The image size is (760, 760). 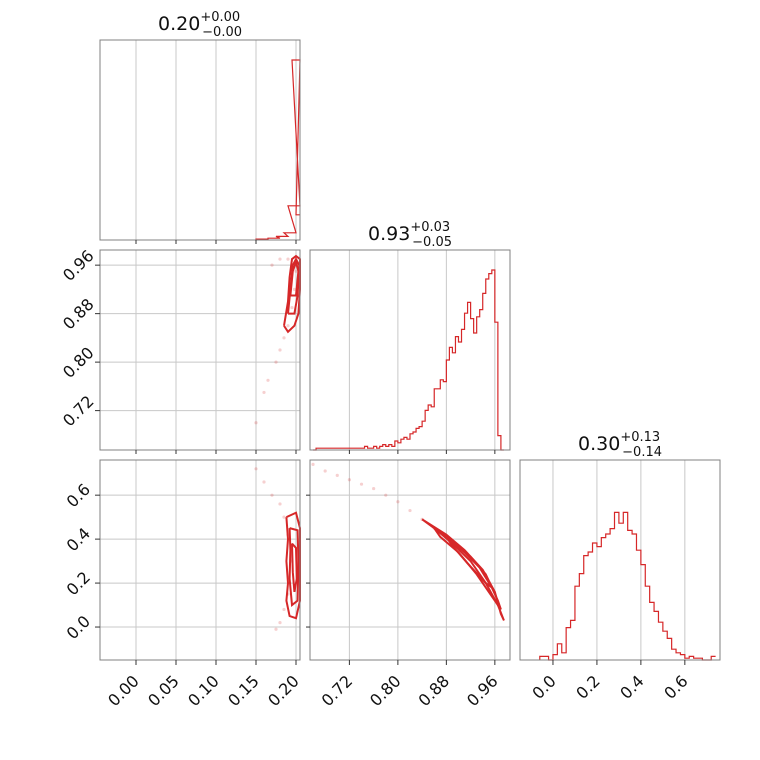 I want to click on y-tick-label: 0.88, so click(x=78, y=314).